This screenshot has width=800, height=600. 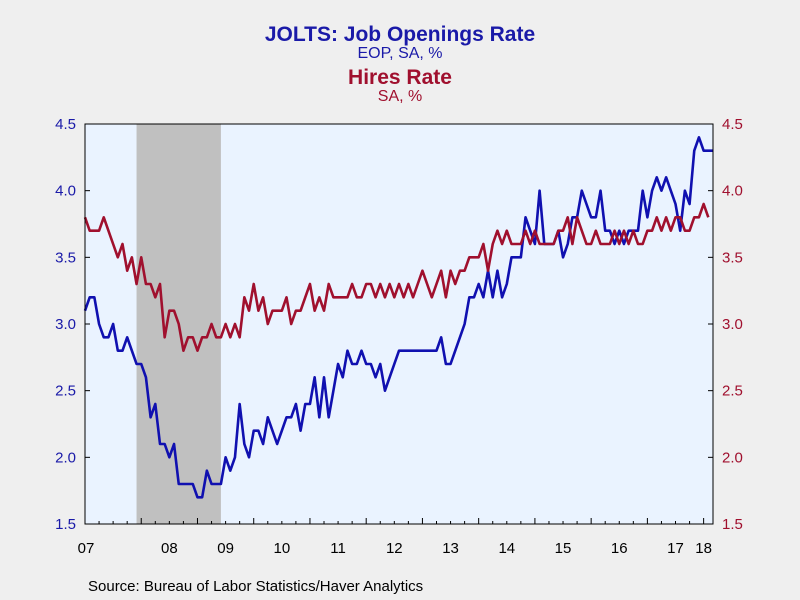 What do you see at coordinates (450, 548) in the screenshot?
I see `x-tick-label: 13` at bounding box center [450, 548].